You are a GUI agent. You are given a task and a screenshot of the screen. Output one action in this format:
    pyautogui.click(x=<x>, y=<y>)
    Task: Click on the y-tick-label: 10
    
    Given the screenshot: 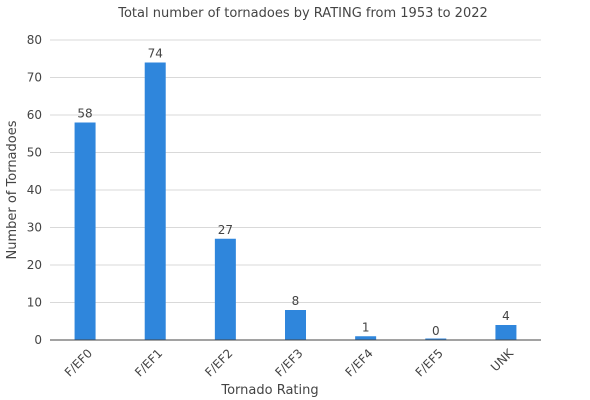 What is the action you would take?
    pyautogui.click(x=34, y=303)
    